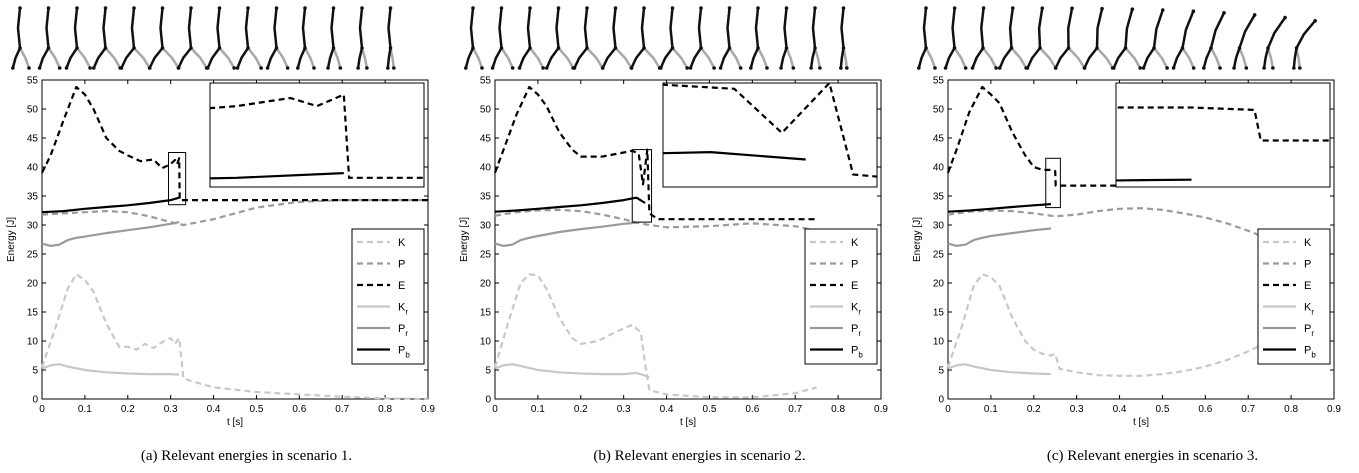  I want to click on y-tick-label: 35, so click(486, 197).